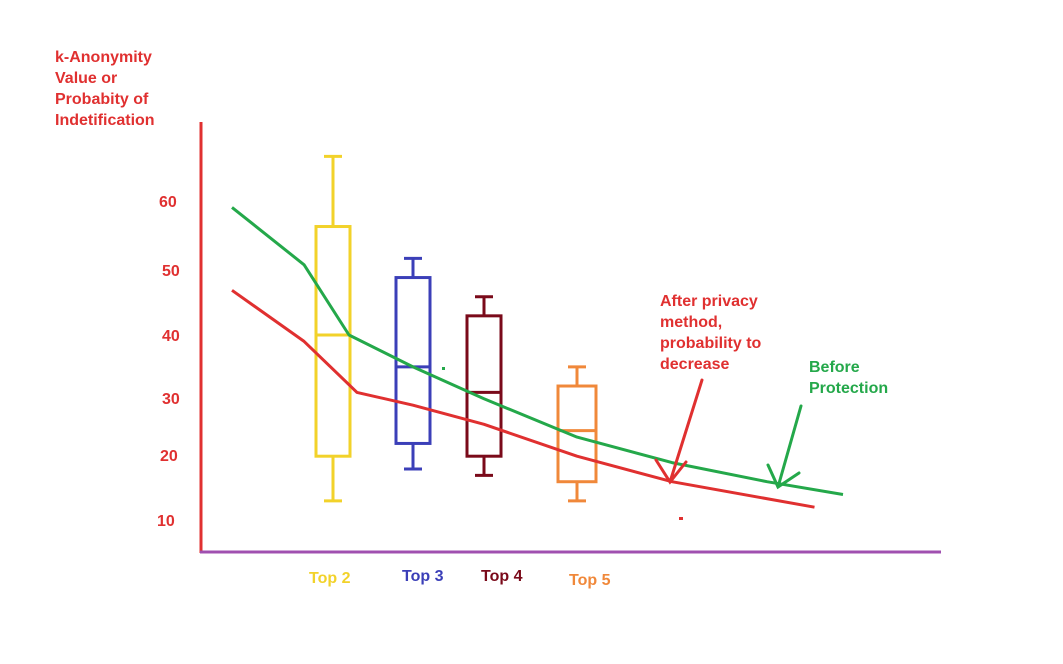 This screenshot has height=664, width=1063. Describe the element at coordinates (168, 202) in the screenshot. I see `y-tick-label: 60` at that location.